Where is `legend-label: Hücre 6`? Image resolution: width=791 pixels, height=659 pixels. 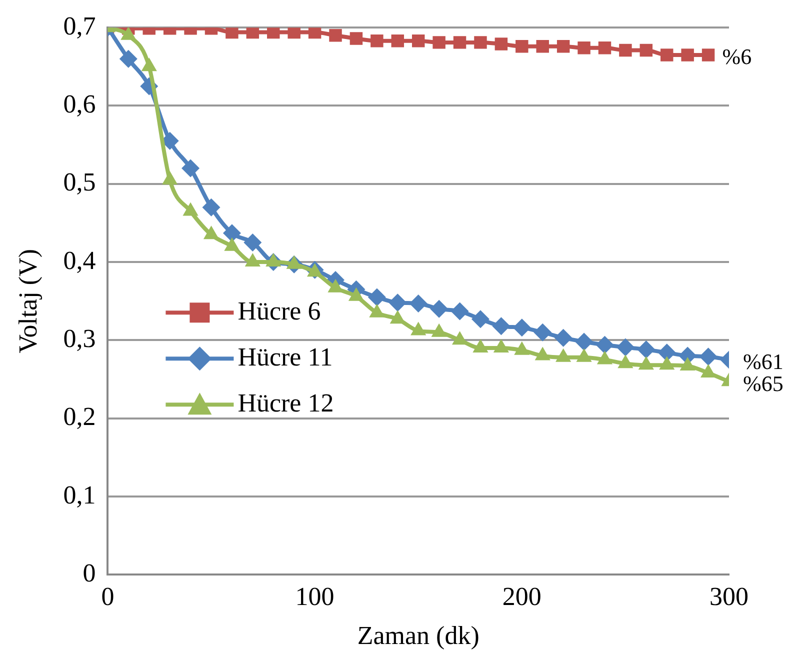 legend-label: Hücre 6 is located at coordinates (279, 311).